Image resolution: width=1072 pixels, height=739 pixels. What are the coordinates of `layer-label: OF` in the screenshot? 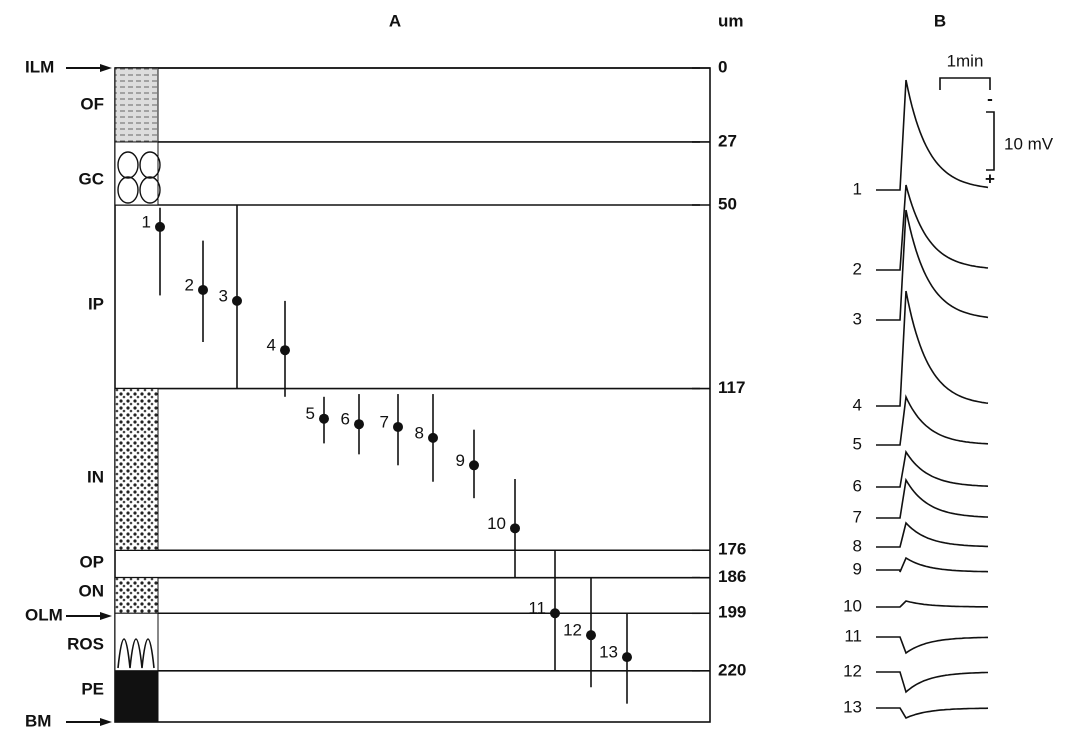 It's located at (92, 103).